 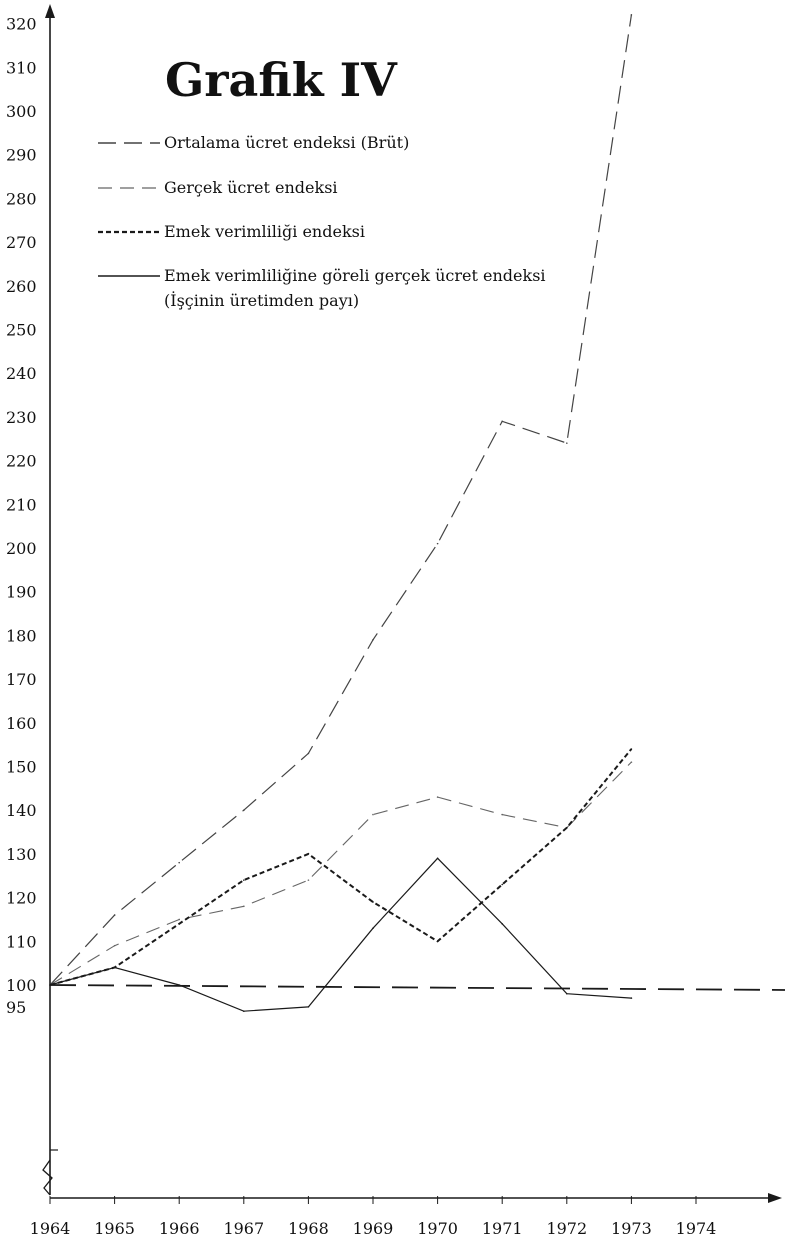 What do you see at coordinates (21, 24) in the screenshot?
I see `y-tick-label: 320` at bounding box center [21, 24].